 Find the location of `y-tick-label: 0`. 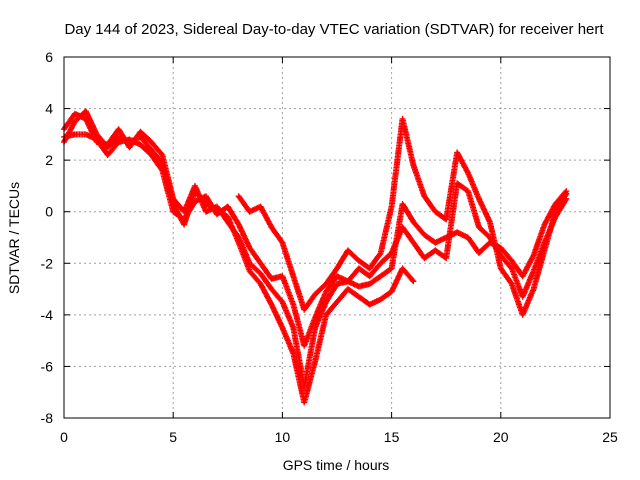

y-tick-label: 0 is located at coordinates (49, 212).